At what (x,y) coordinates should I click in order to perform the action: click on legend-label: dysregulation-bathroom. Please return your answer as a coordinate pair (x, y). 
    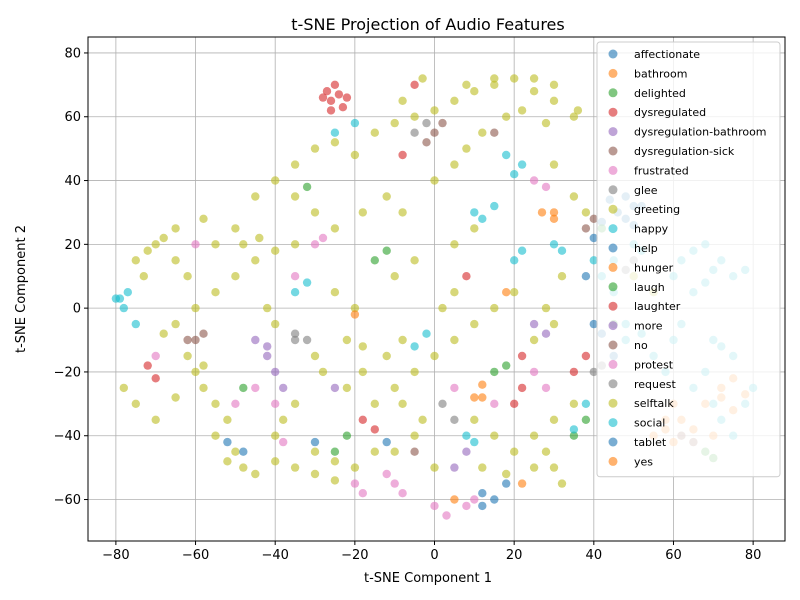
    Looking at the image, I should click on (700, 132).